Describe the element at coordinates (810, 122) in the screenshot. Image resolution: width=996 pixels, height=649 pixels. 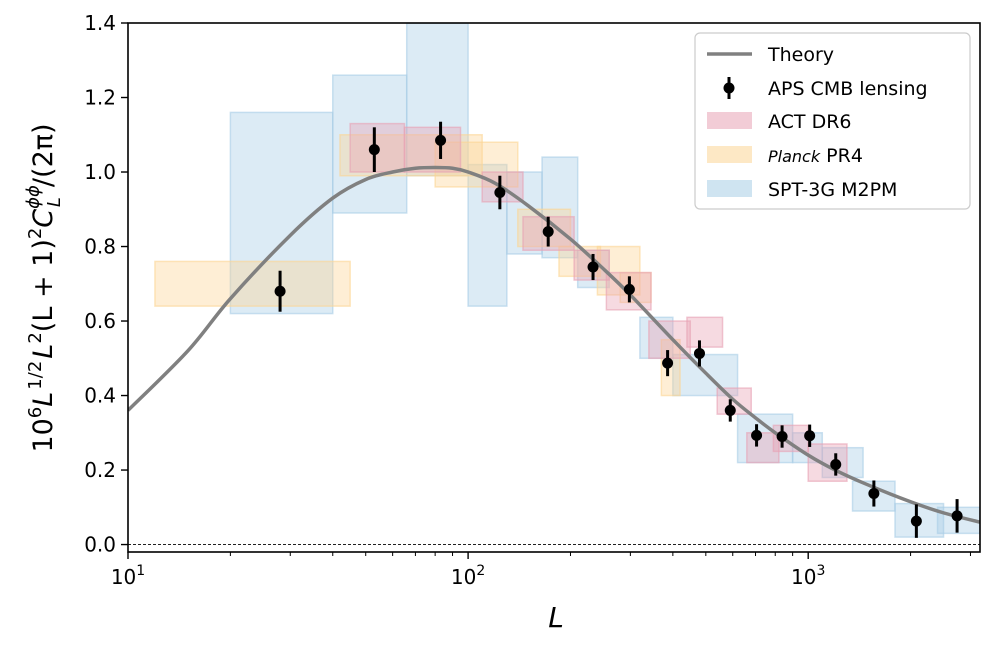
I see `legend-act-label: ACT DR6` at that location.